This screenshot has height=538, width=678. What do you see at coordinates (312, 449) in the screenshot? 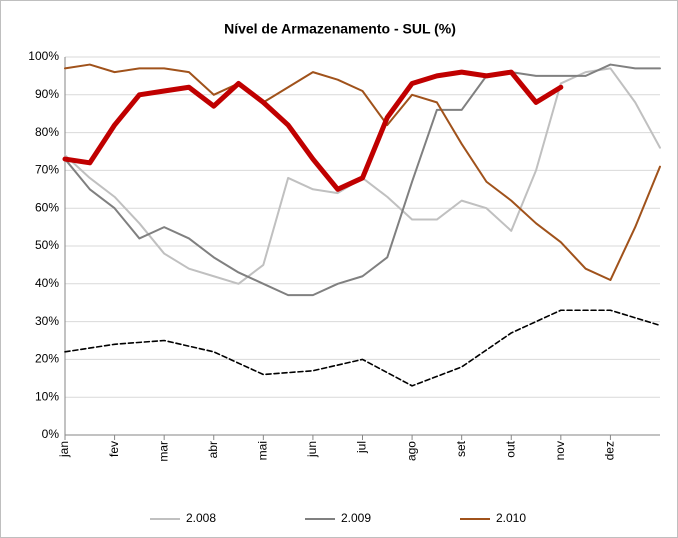
I see `x-tick-label: jun` at bounding box center [312, 449].